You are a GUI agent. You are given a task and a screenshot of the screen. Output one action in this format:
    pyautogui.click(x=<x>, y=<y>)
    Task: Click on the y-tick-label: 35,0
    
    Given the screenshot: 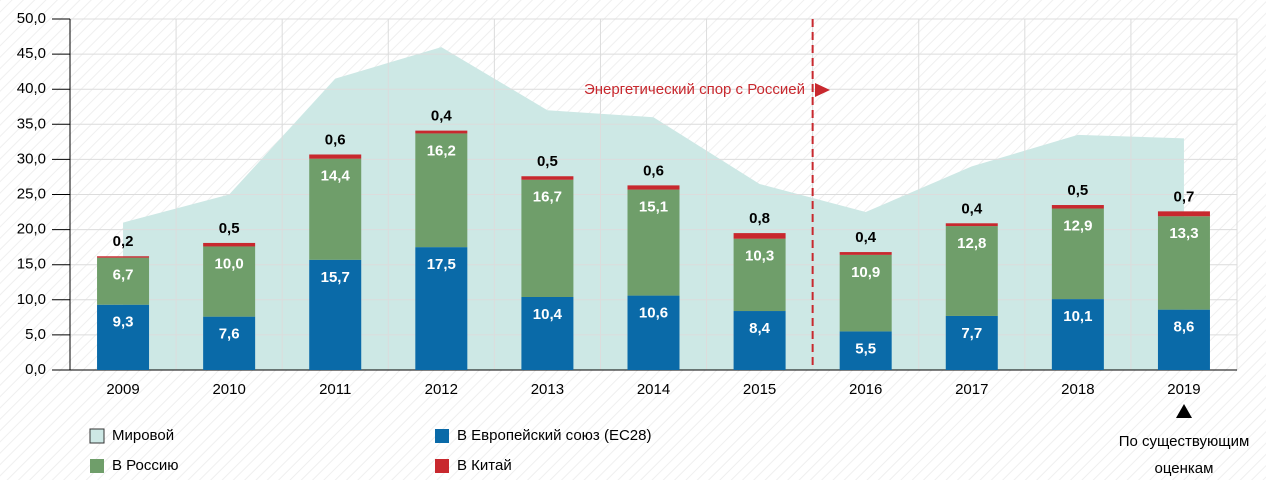 What is the action you would take?
    pyautogui.click(x=31, y=123)
    